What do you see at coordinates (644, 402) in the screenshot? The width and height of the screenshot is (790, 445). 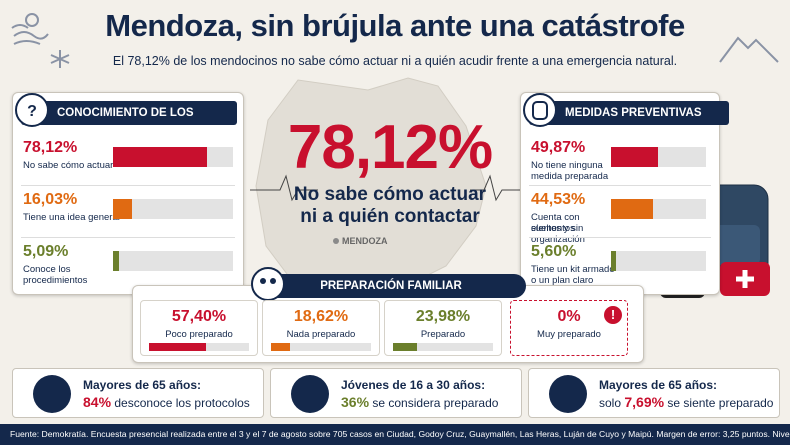 I see `highlight-value: 7,69%` at bounding box center [644, 402].